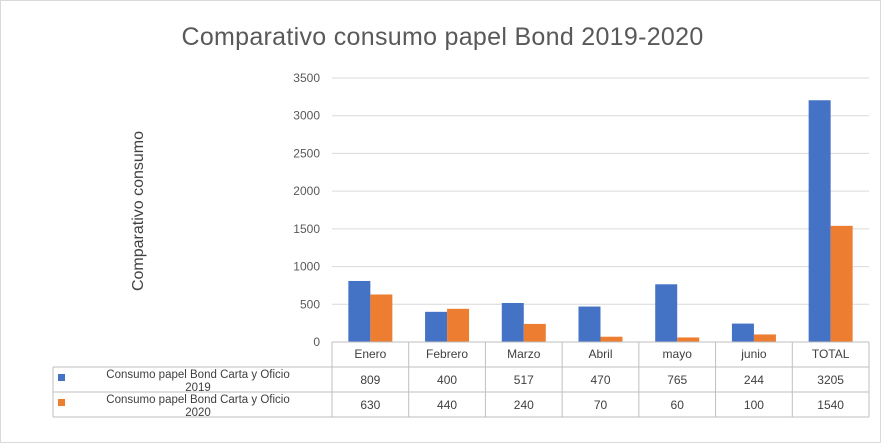 This screenshot has height=446, width=883. What do you see at coordinates (306, 153) in the screenshot?
I see `y-tick-label: 2500` at bounding box center [306, 153].